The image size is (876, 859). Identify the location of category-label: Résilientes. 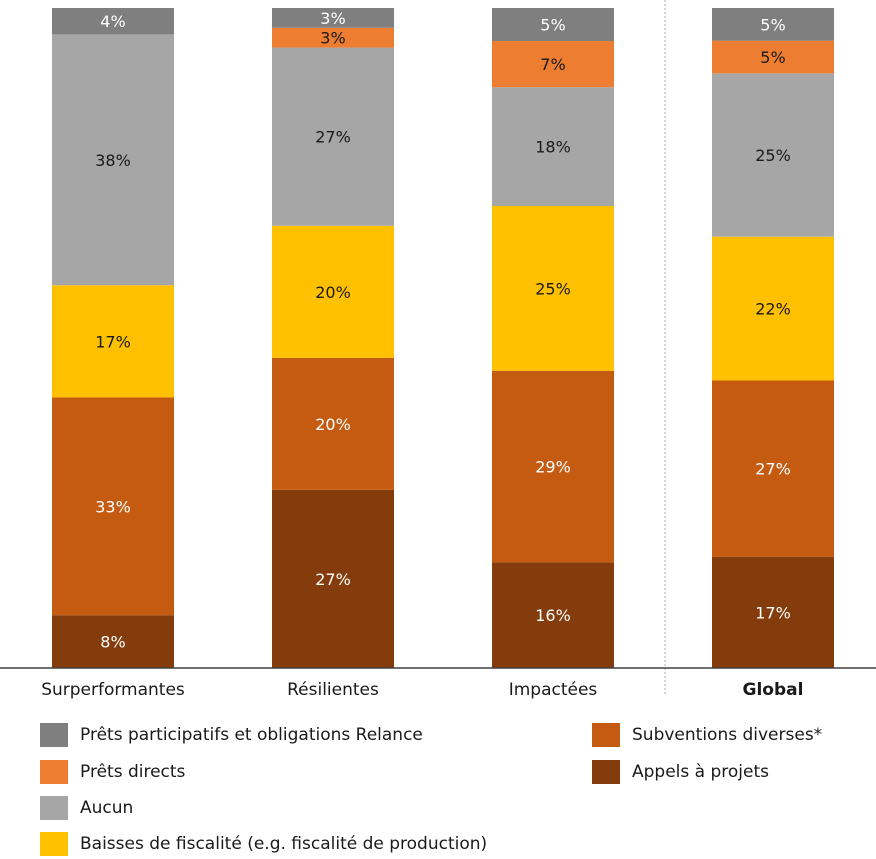
(333, 690).